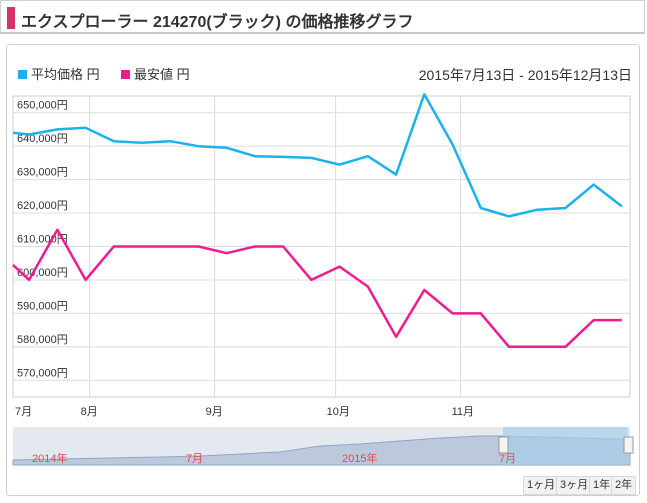 Image resolution: width=647 pixels, height=503 pixels. What do you see at coordinates (244, 412) in the screenshot?
I see `x-axis: 7月 8月 9月 10月 11月` at bounding box center [244, 412].